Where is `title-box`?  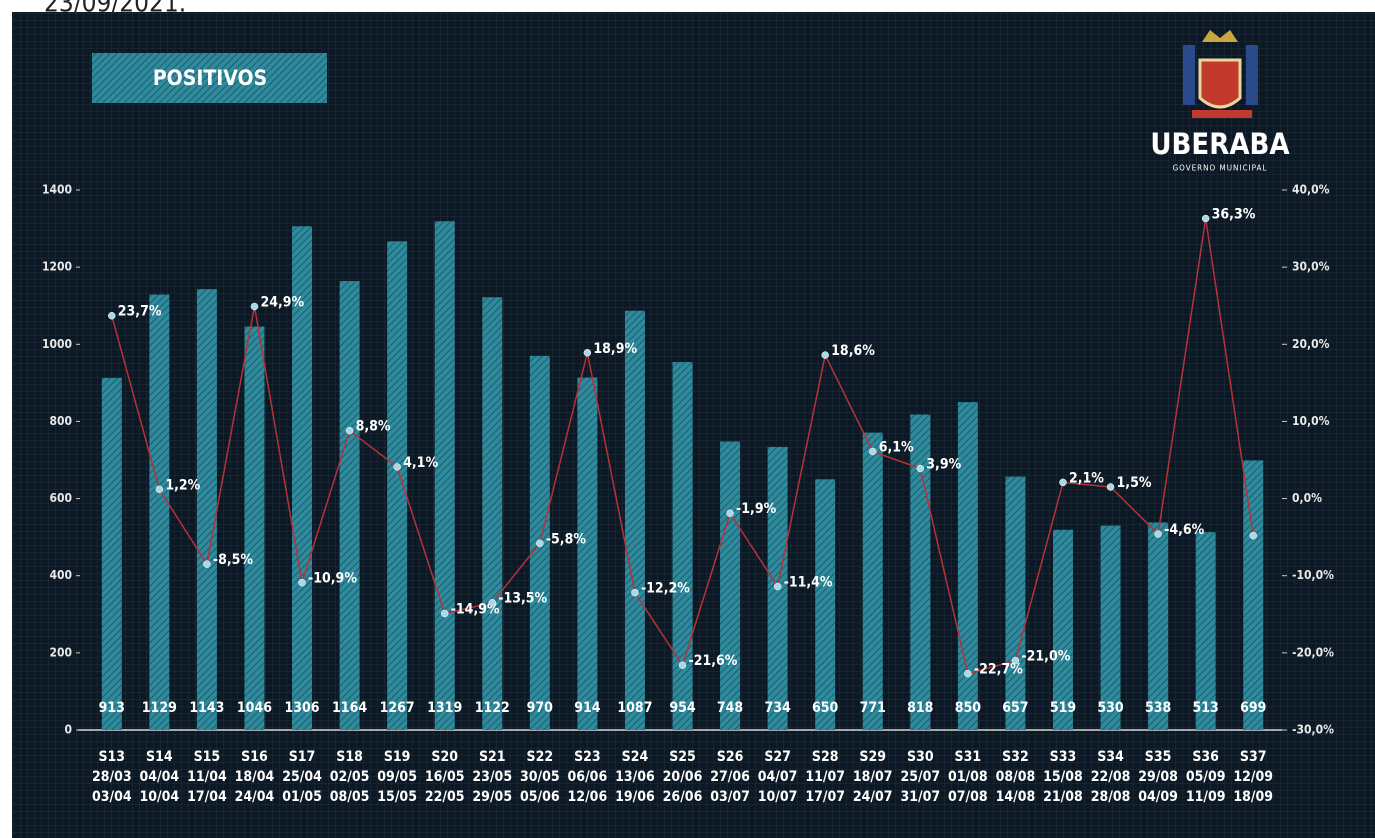
title-box is located at coordinates (209, 78).